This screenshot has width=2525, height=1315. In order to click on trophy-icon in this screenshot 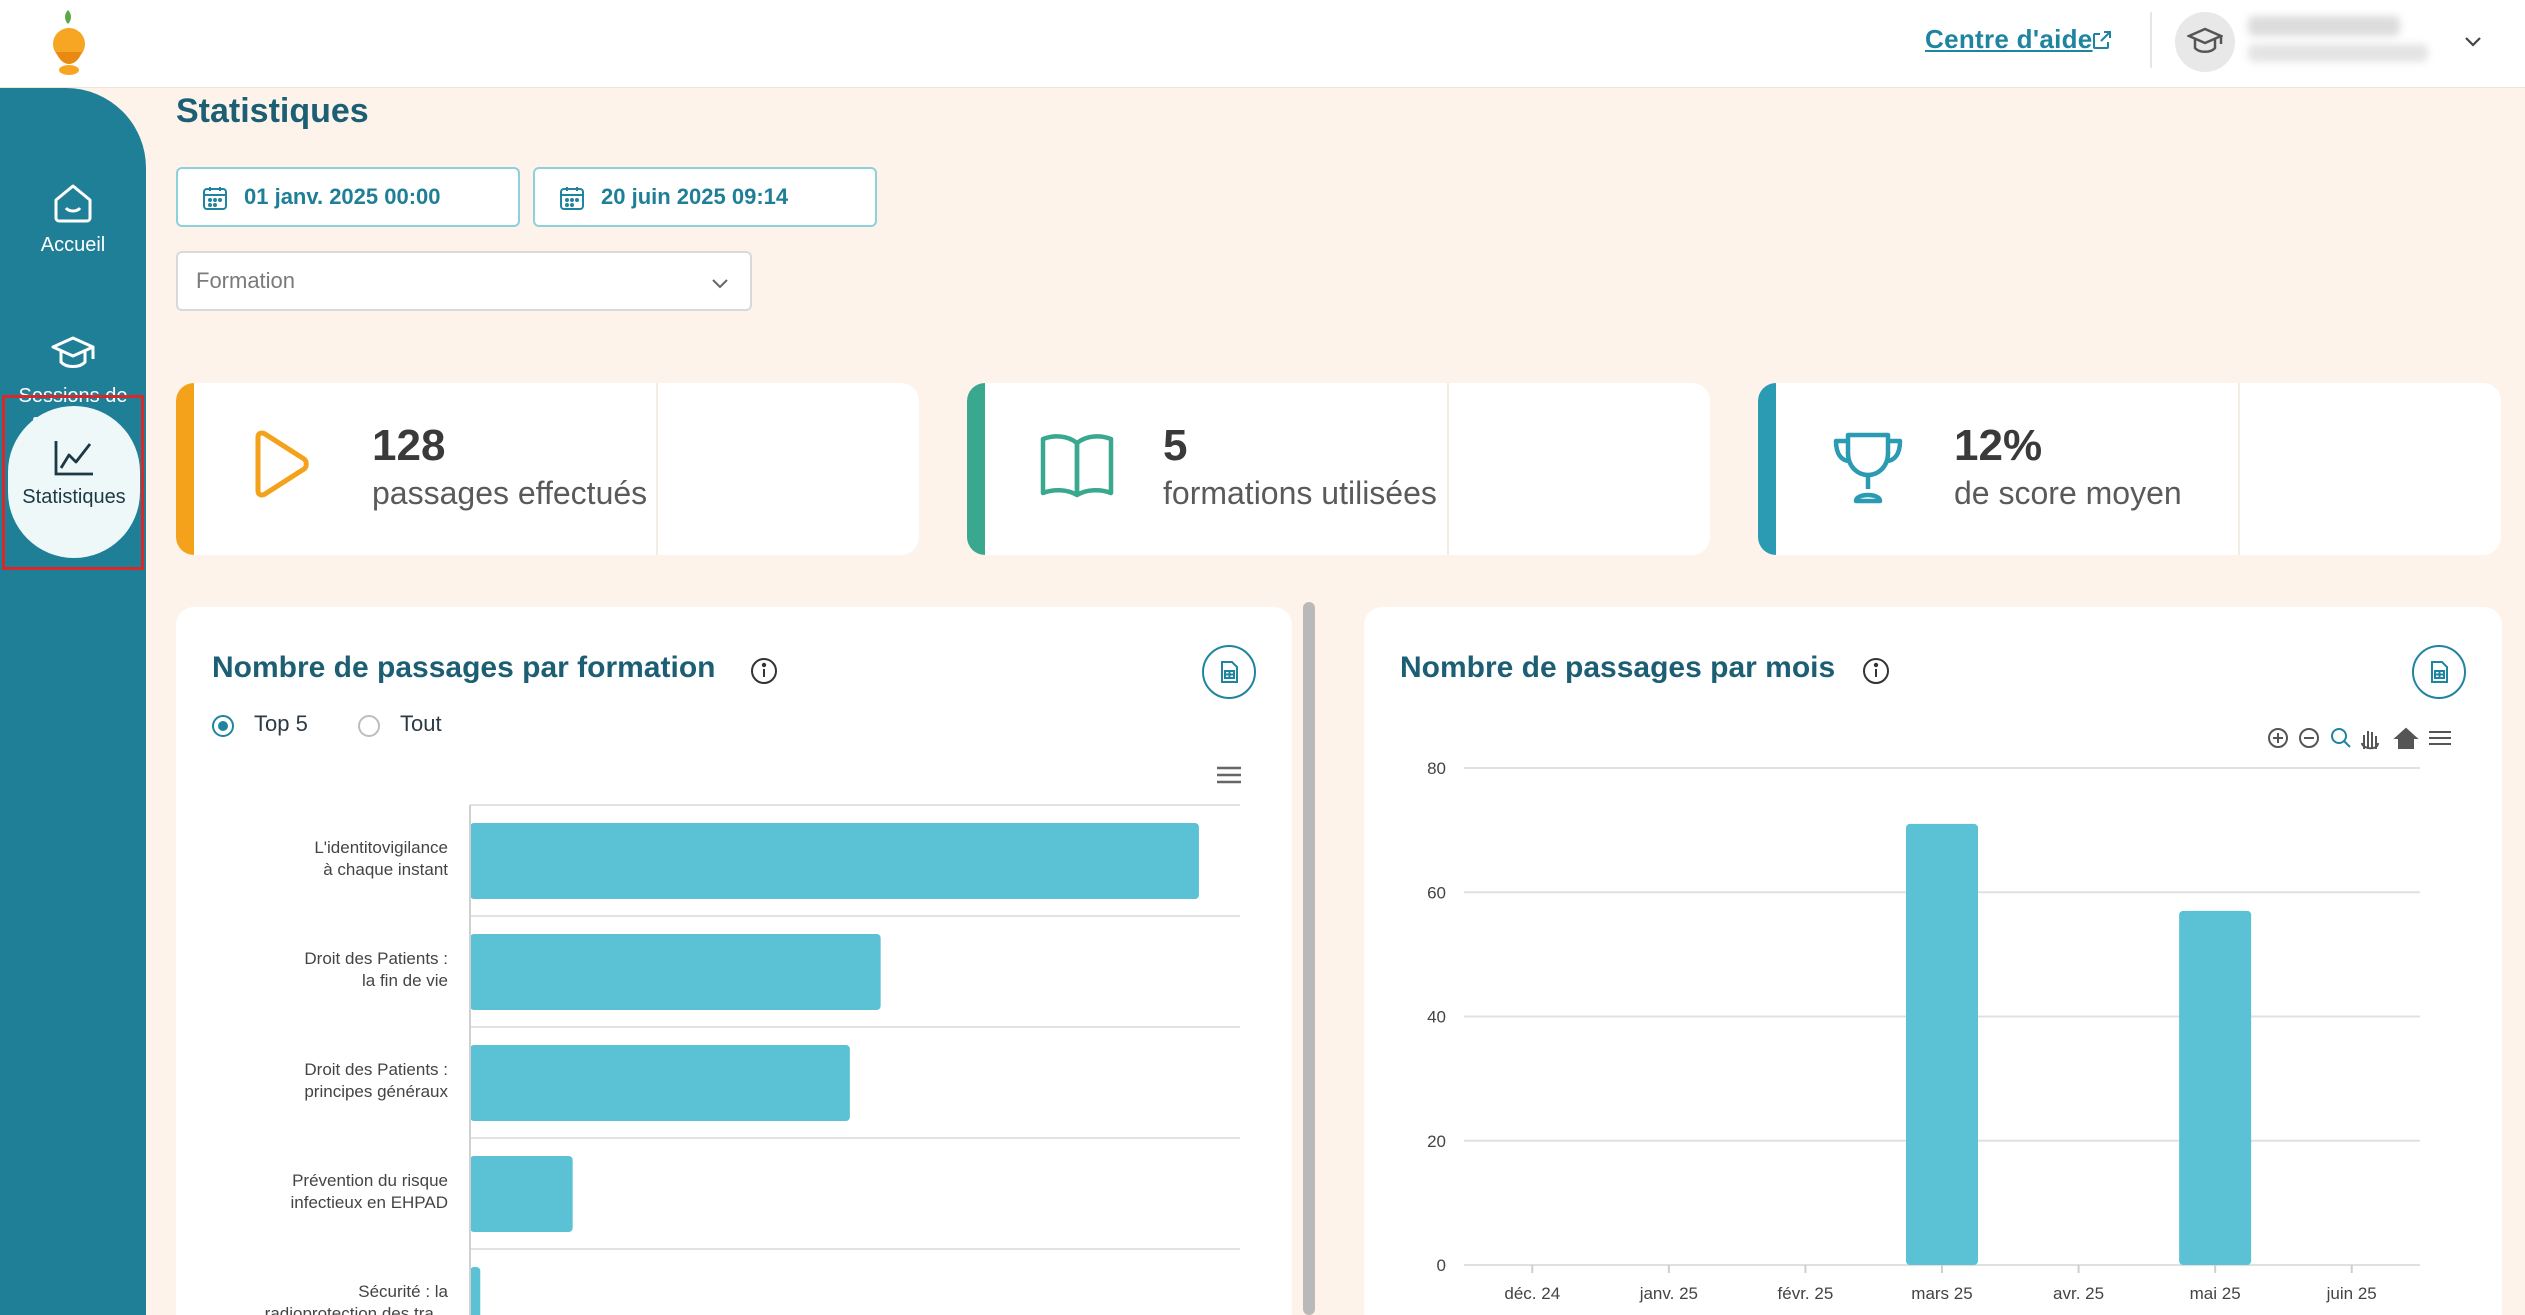, I will do `click(1868, 468)`.